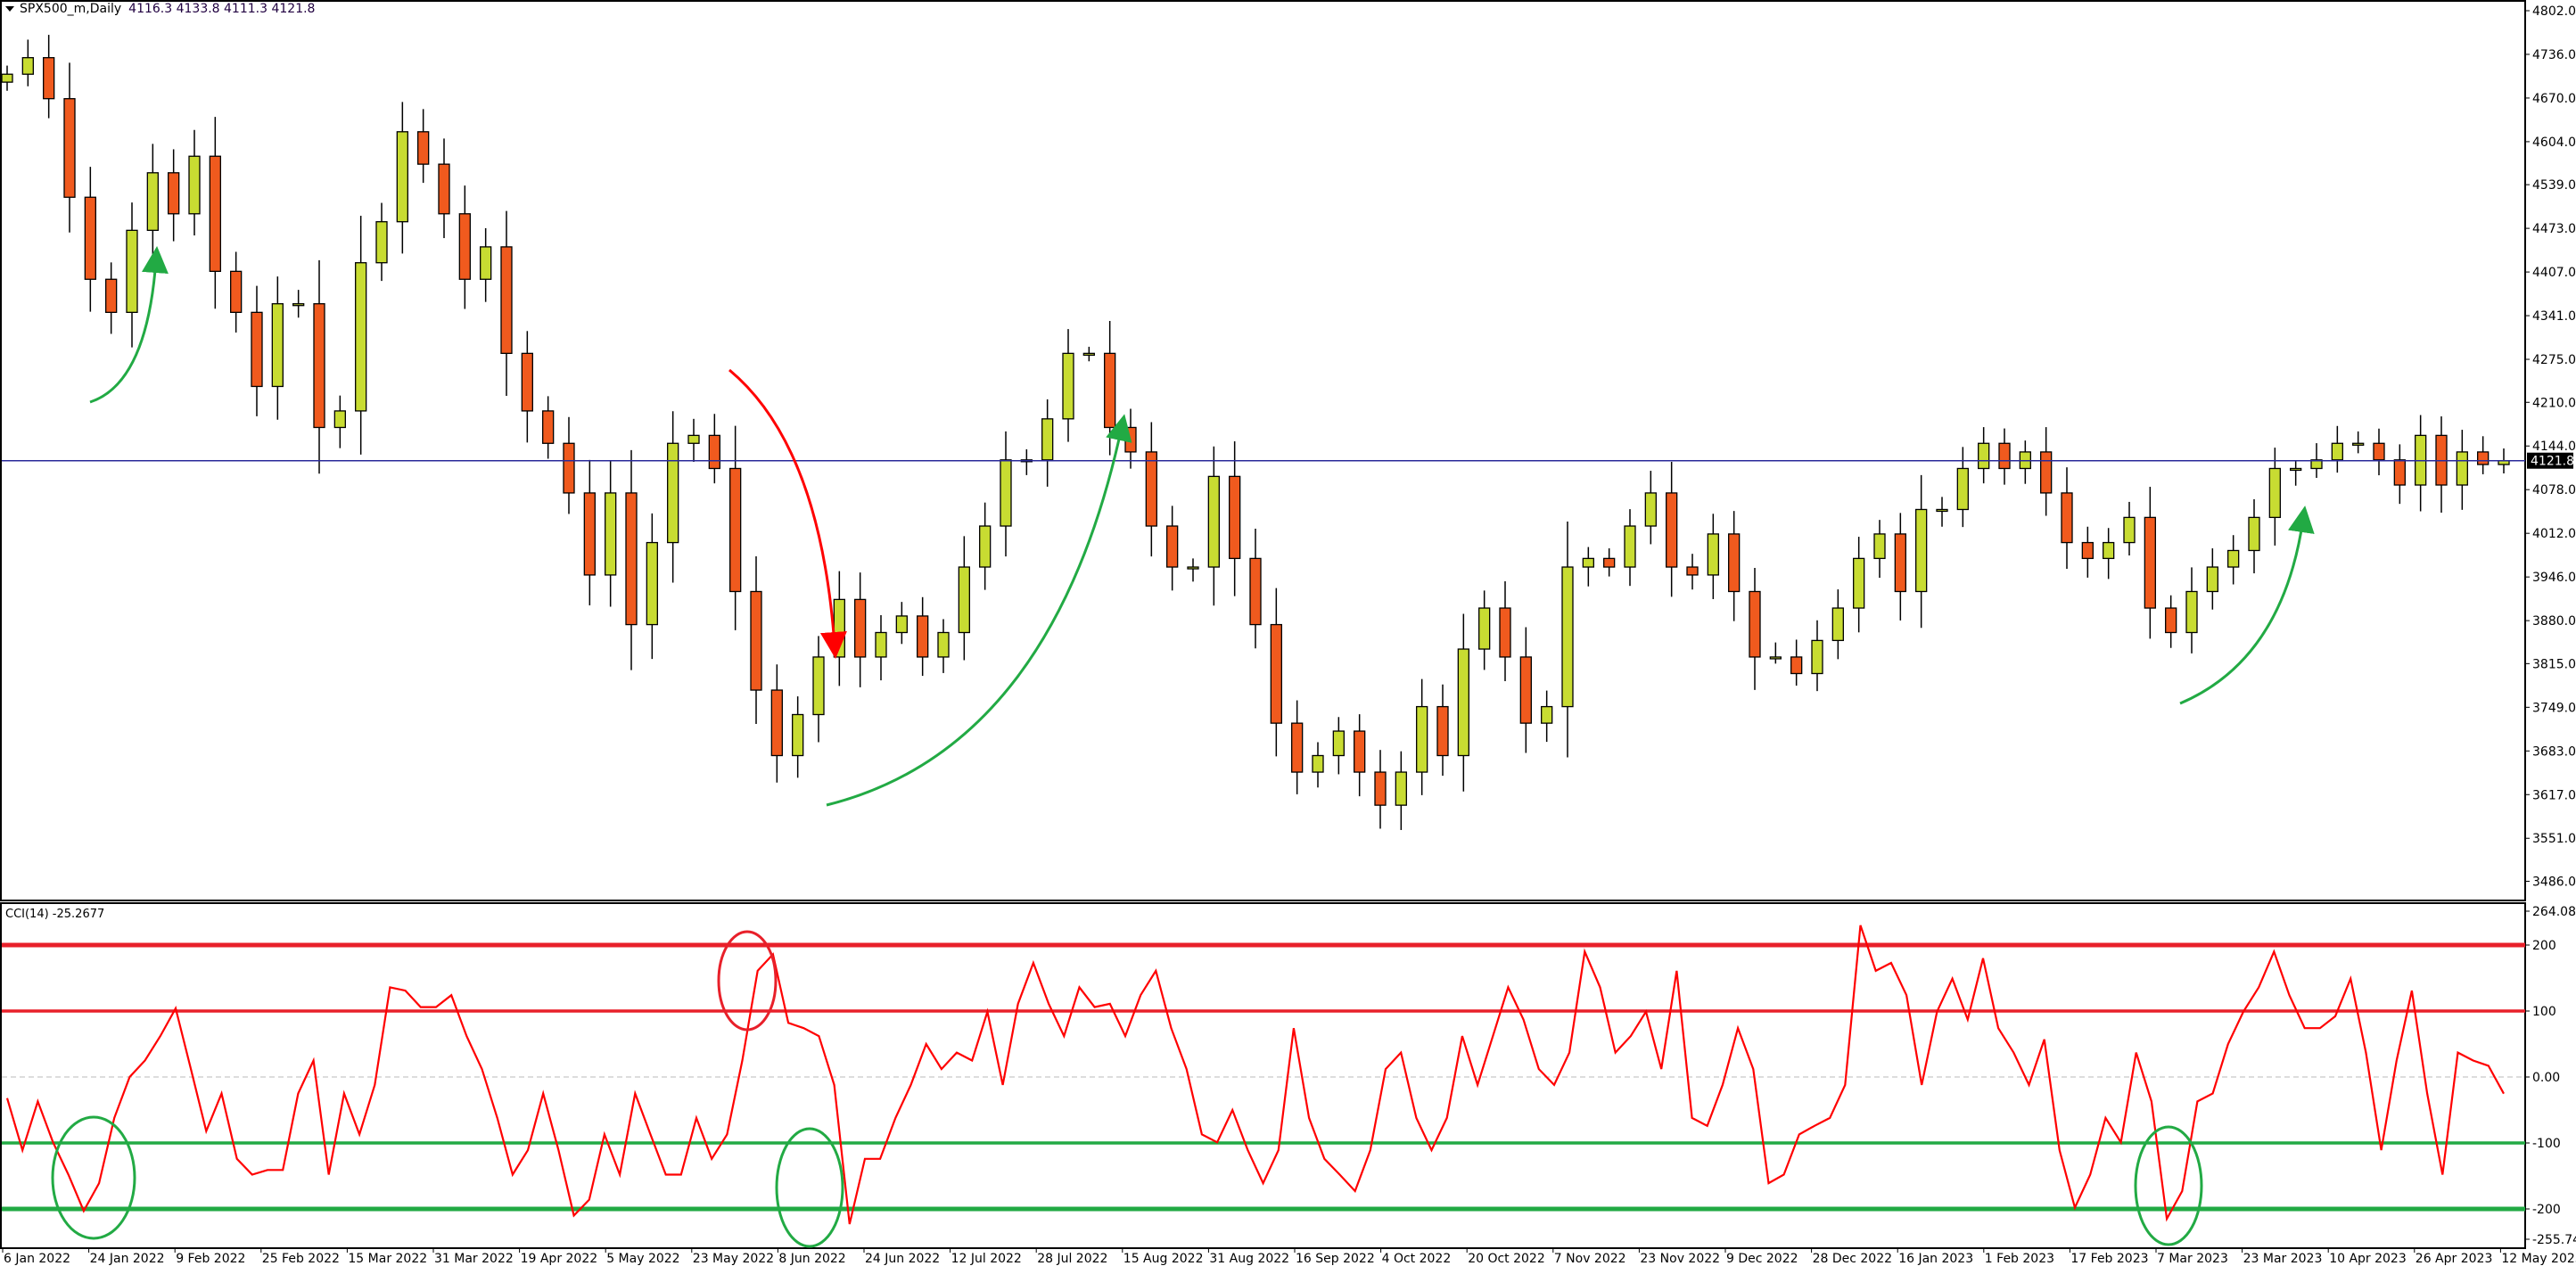 Image resolution: width=2576 pixels, height=1266 pixels. What do you see at coordinates (2283, 1259) in the screenshot?
I see `date-tick-label: 23 Mar 2023` at bounding box center [2283, 1259].